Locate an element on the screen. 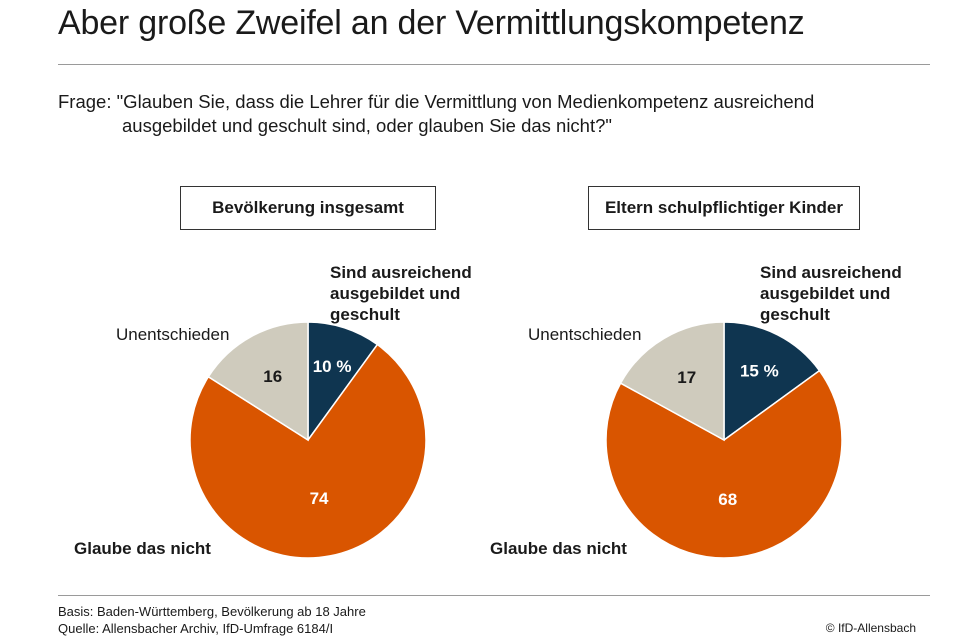  pie-chart-bevoelkerung: 10 % 74 16 is located at coordinates (308, 440).